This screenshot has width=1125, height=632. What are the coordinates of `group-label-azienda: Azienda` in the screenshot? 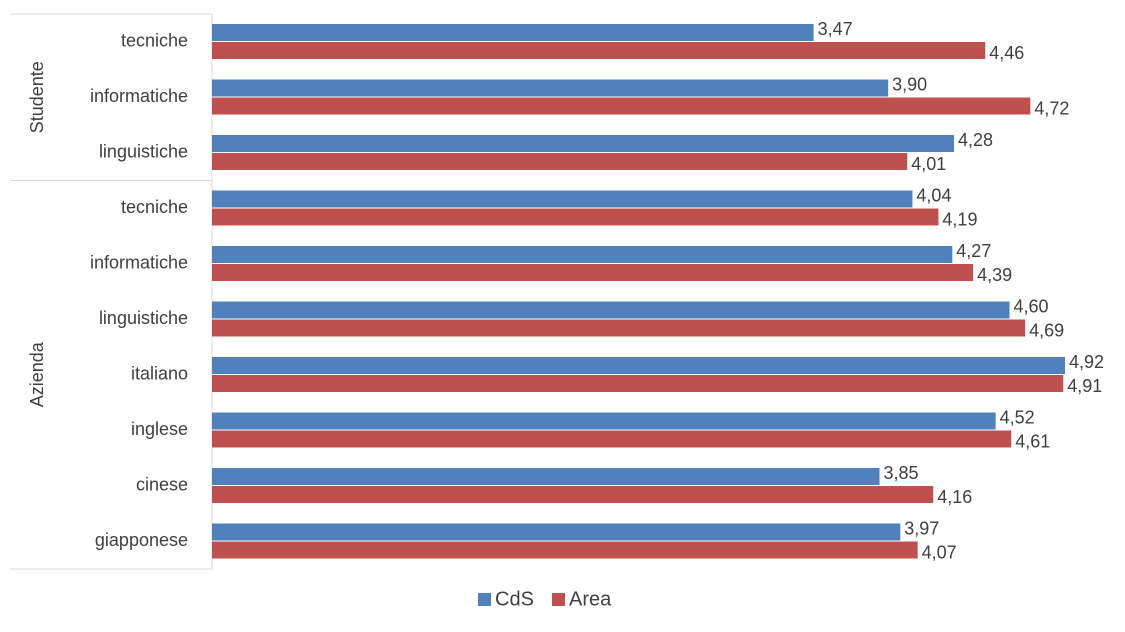 It's located at (37, 374).